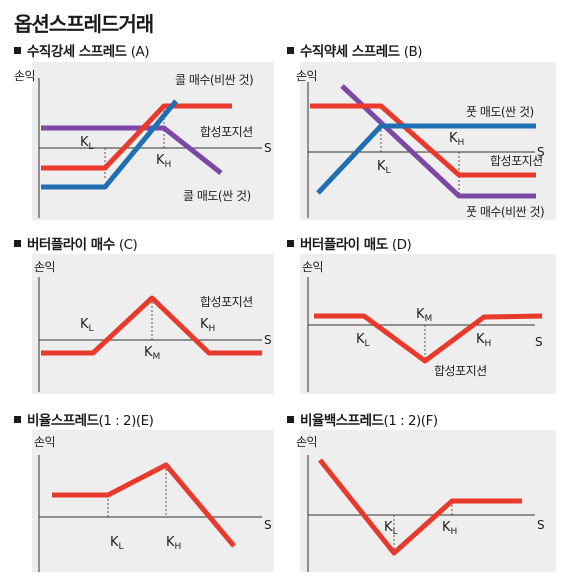 The image size is (570, 581). I want to click on panel-c-background, so click(153, 324).